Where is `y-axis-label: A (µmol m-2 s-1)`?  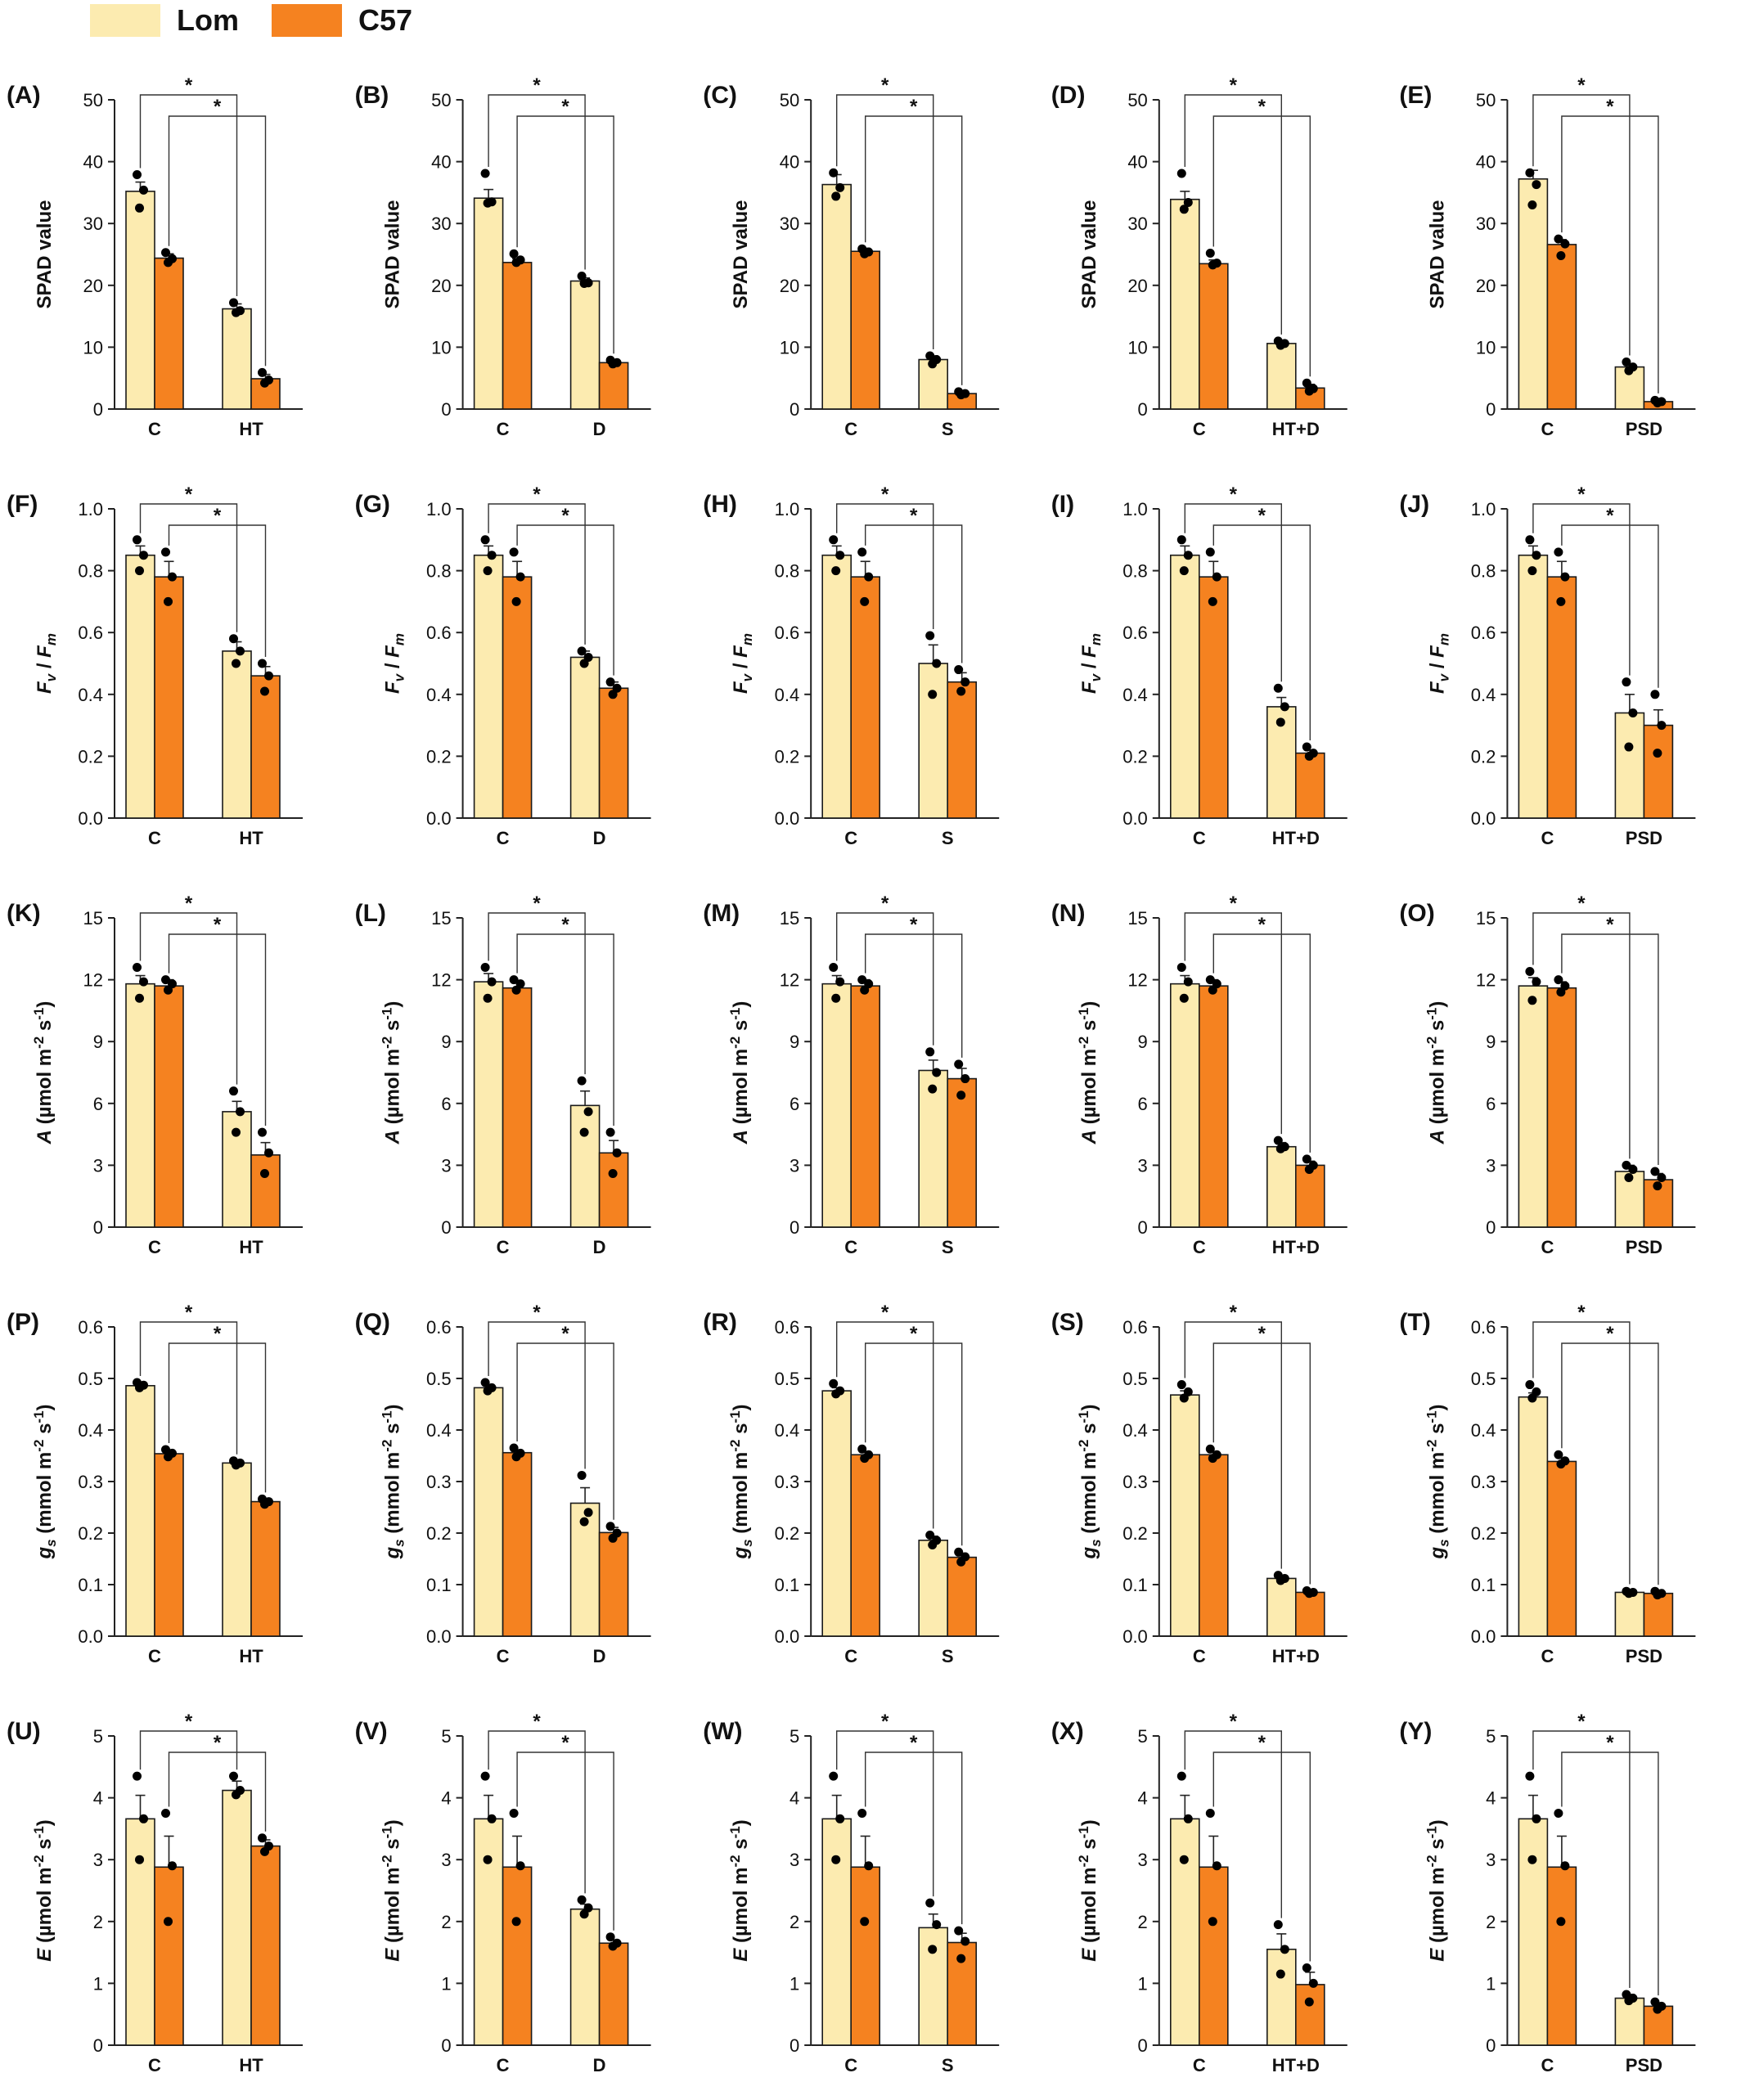
y-axis-label: A (µmol m-2 s-1) is located at coordinates (1436, 1073).